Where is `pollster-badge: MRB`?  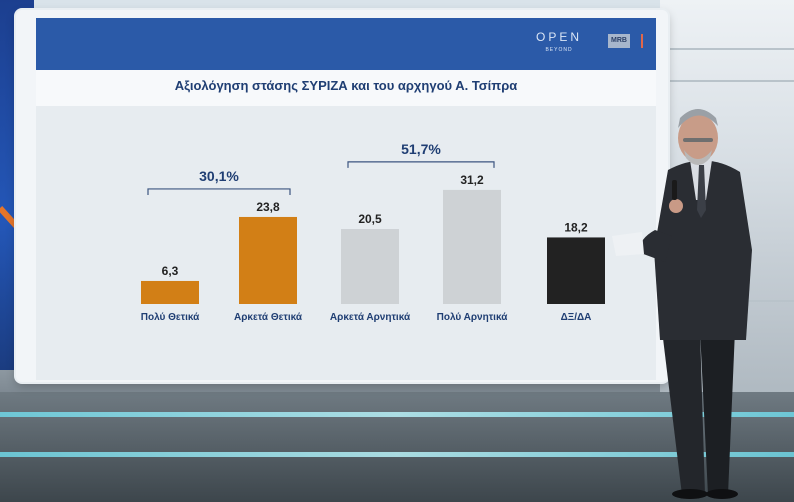 pollster-badge: MRB is located at coordinates (619, 41).